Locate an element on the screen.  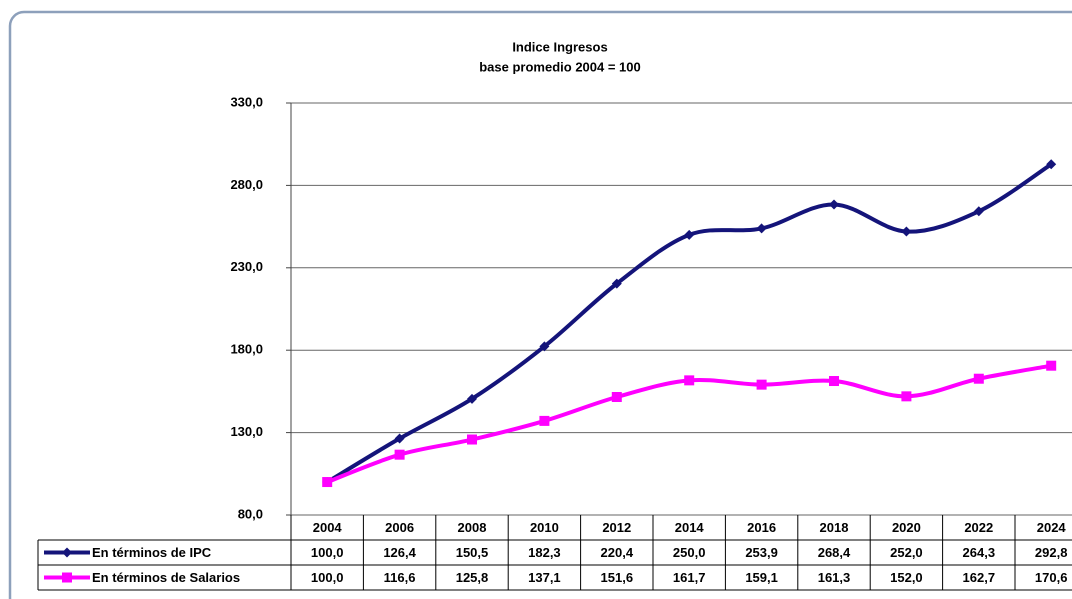
data-label: 182,3 is located at coordinates (544, 552).